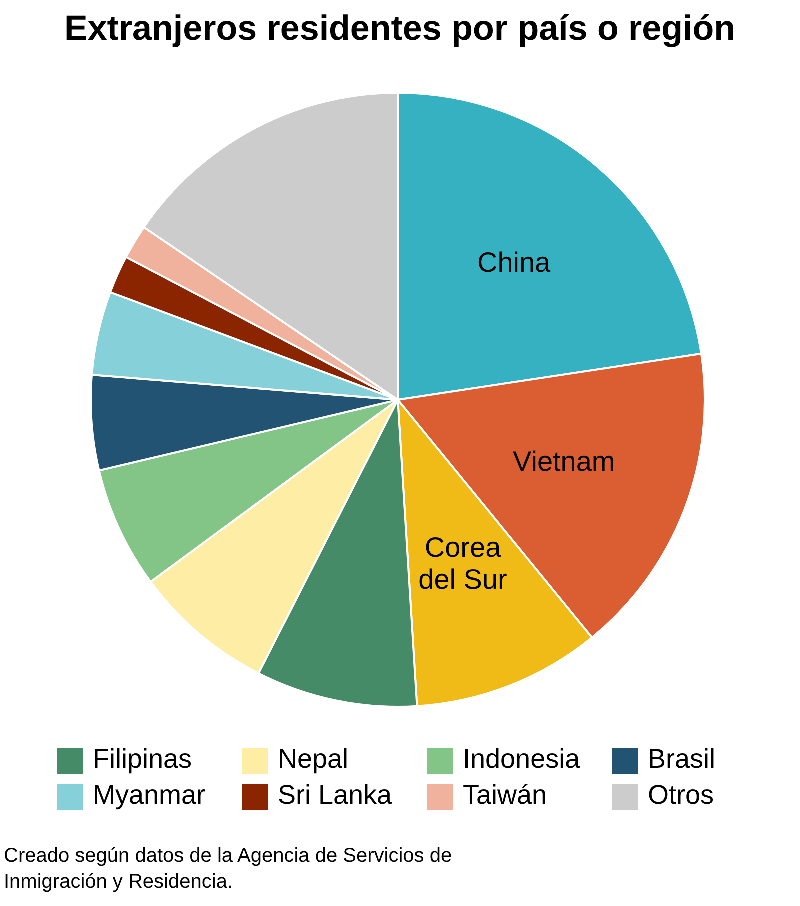 This screenshot has width=800, height=906. What do you see at coordinates (400, 28) in the screenshot?
I see `chart-title: Extranjeros residentes por país o región` at bounding box center [400, 28].